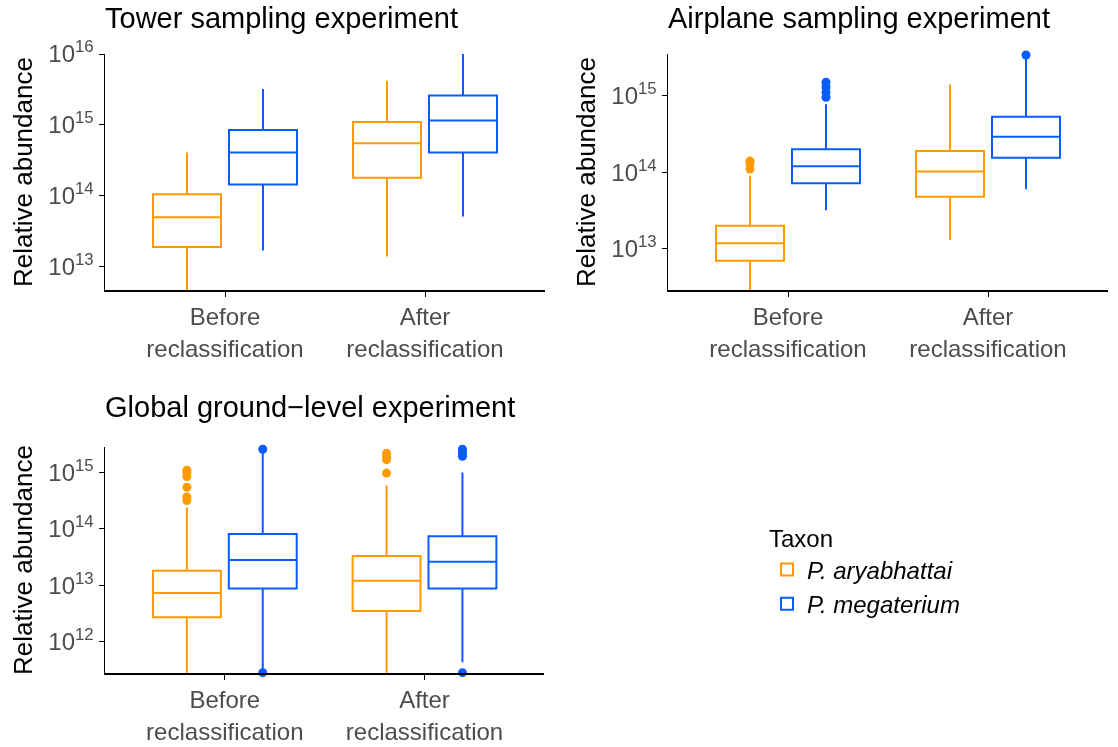  Describe the element at coordinates (71, 52) in the screenshot. I see `y-tick-label: 10$^{16}$` at that location.